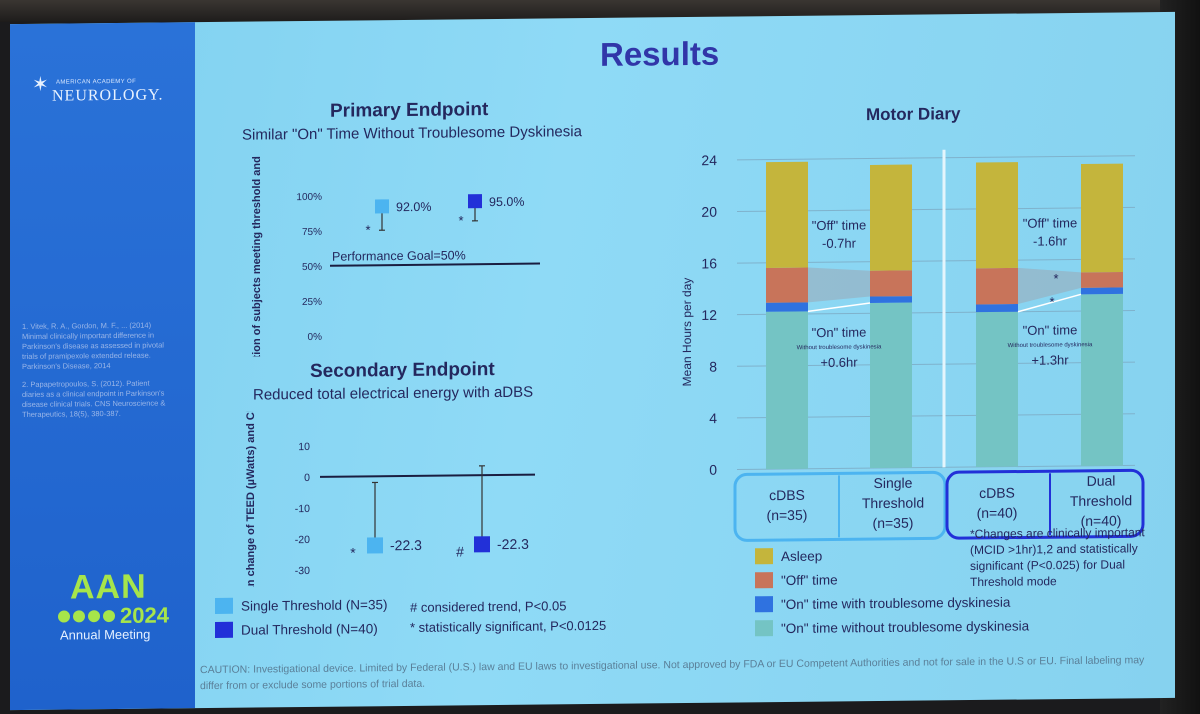 Image resolution: width=1200 pixels, height=714 pixels. What do you see at coordinates (251, 497) in the screenshot?
I see `y-axis-label: Mean change of TEED (µWatts) and CL` at bounding box center [251, 497].